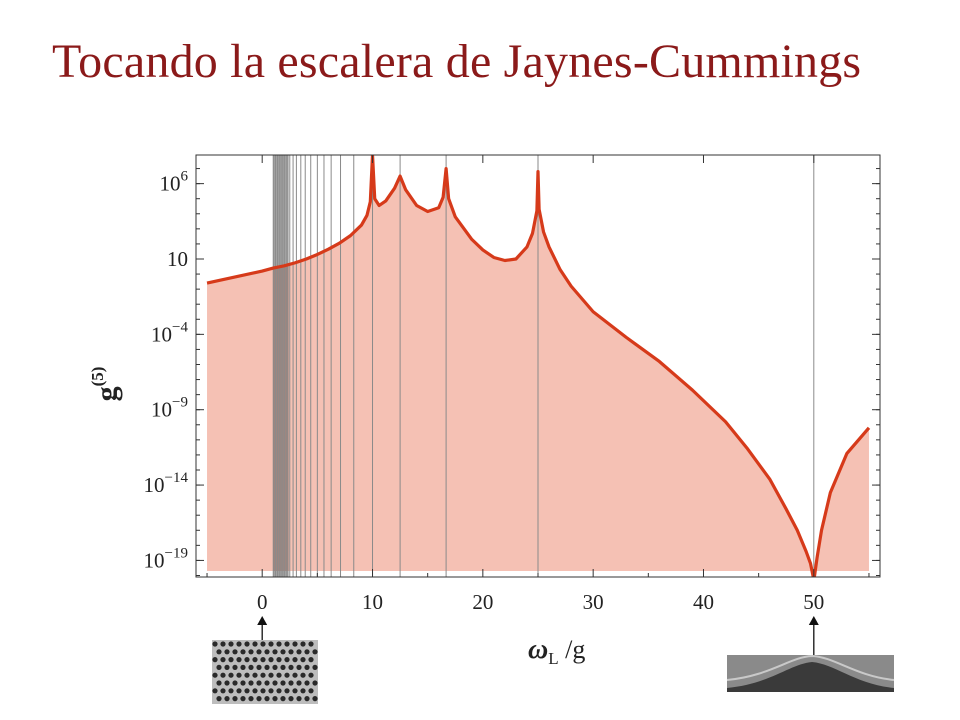 This screenshot has height=720, width=960. What do you see at coordinates (166, 558) in the screenshot?
I see `y-tick-label: 10−19` at bounding box center [166, 558].